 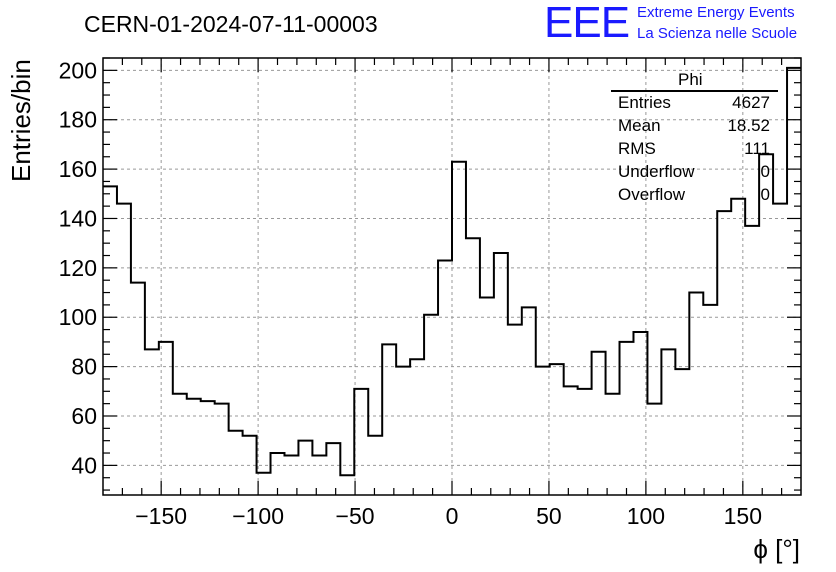 I want to click on x-tick-label: 0, so click(x=452, y=516).